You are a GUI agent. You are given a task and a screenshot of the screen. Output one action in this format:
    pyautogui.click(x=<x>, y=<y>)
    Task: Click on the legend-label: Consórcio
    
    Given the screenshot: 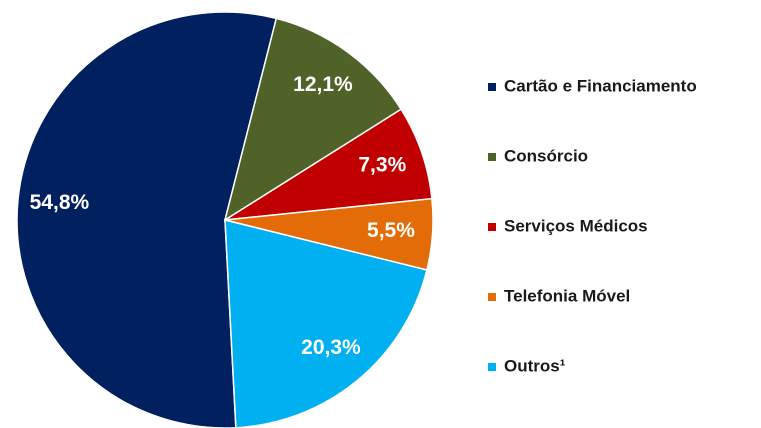 What is the action you would take?
    pyautogui.click(x=546, y=155)
    